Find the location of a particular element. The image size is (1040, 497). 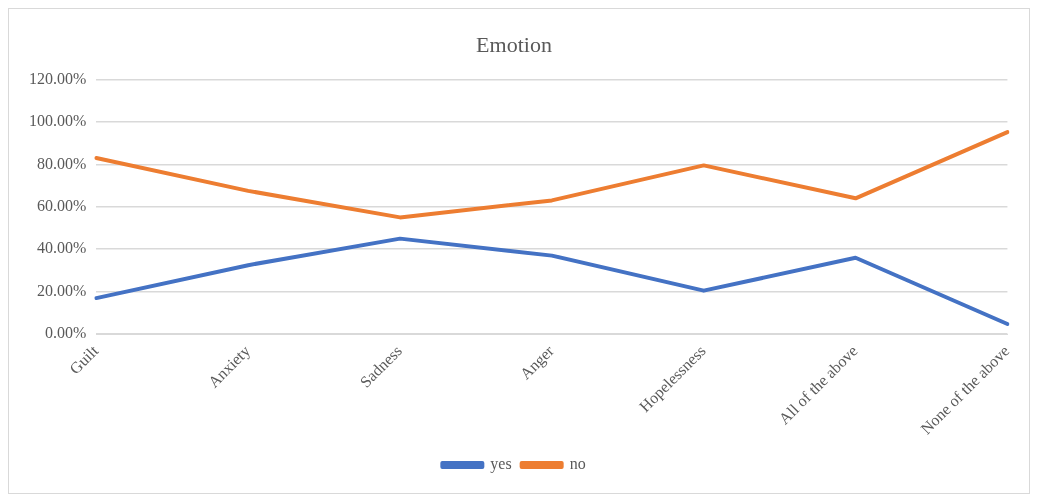

y-tick-label: 60.00% is located at coordinates (62, 205).